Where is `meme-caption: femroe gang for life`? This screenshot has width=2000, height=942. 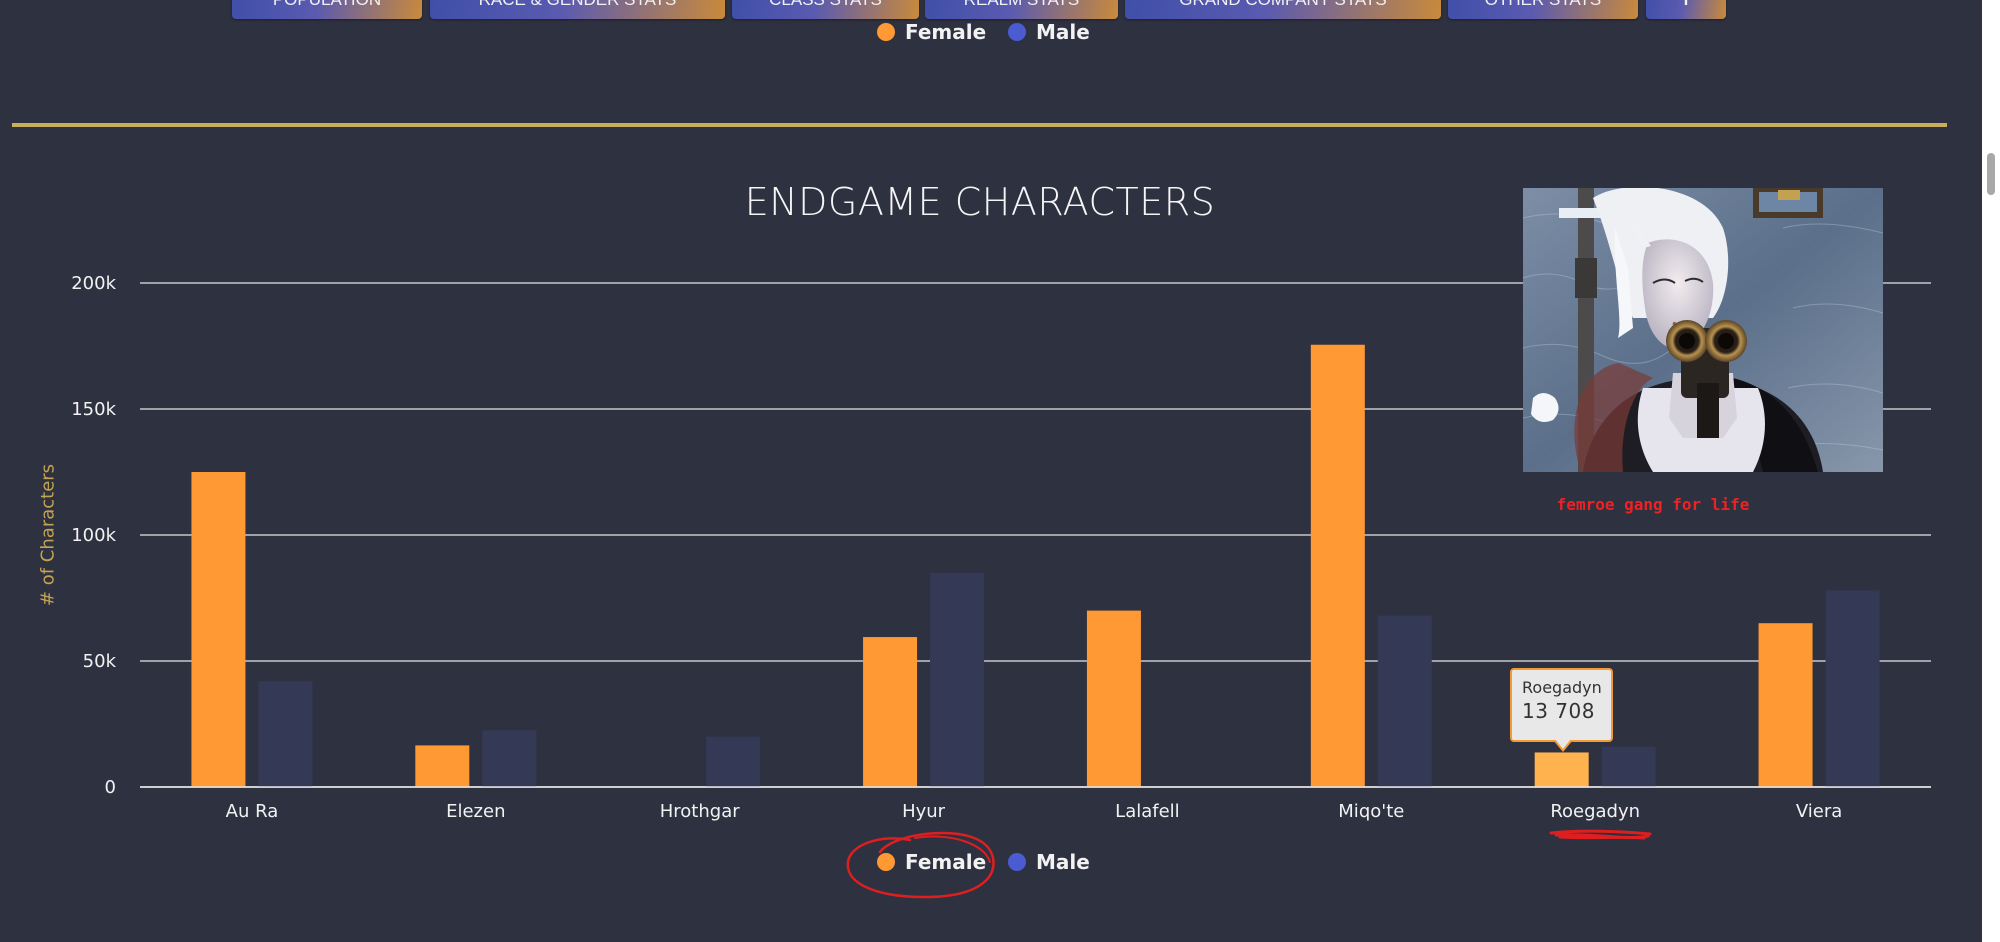
meme-caption: femroe gang for life is located at coordinates (1653, 504).